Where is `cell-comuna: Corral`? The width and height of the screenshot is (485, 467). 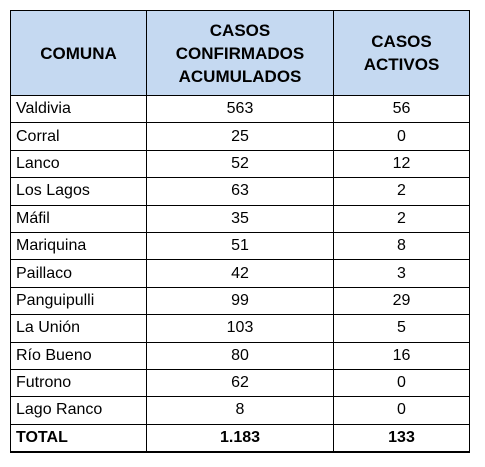 cell-comuna: Corral is located at coordinates (78, 136).